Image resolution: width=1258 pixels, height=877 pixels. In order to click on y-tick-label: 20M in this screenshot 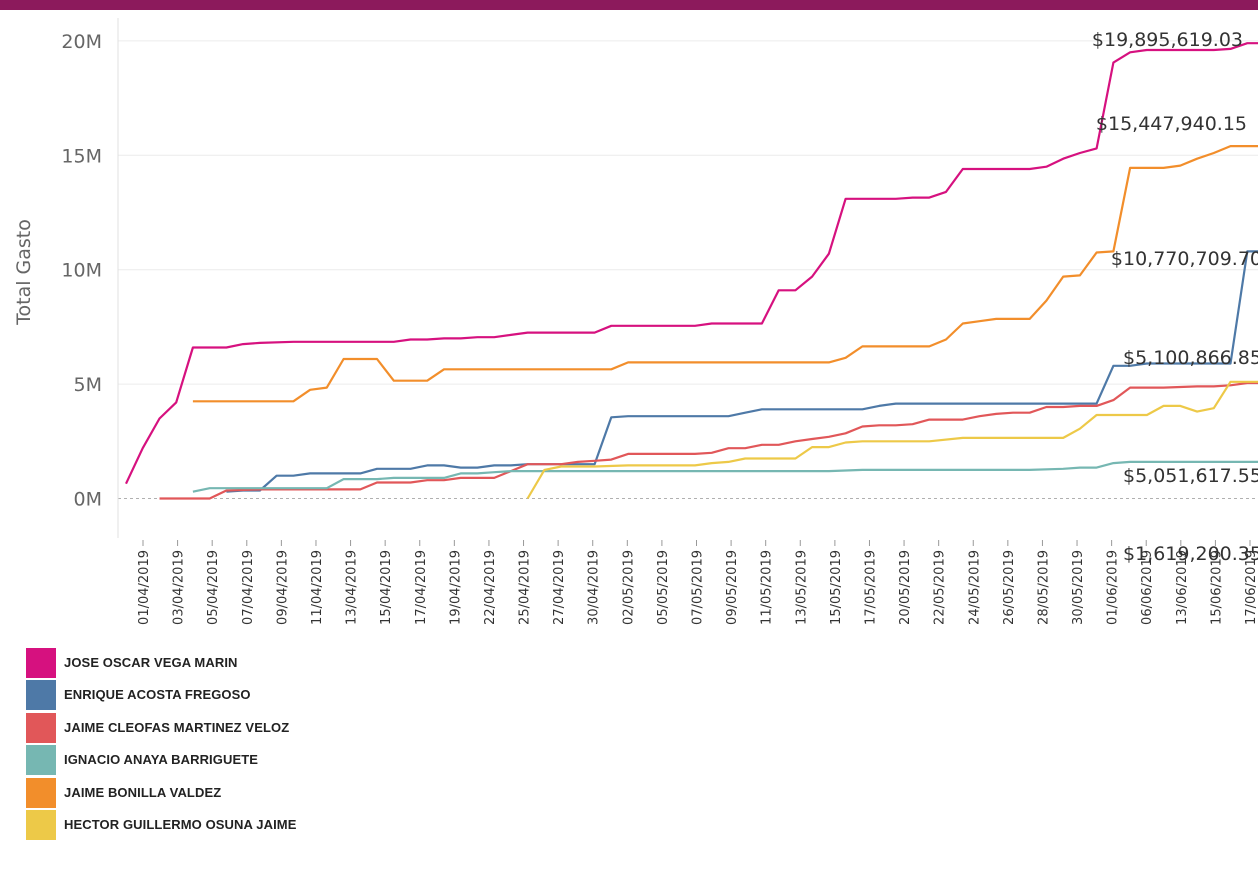, I will do `click(81, 42)`.